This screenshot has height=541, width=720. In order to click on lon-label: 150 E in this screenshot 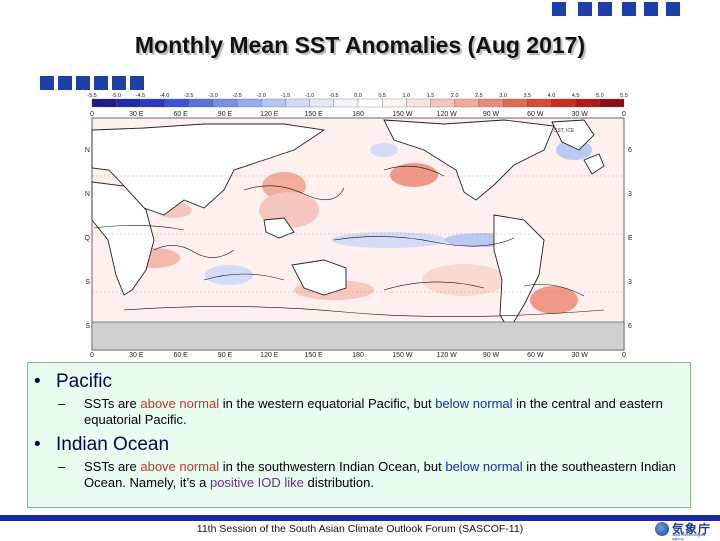, I will do `click(314, 355)`.